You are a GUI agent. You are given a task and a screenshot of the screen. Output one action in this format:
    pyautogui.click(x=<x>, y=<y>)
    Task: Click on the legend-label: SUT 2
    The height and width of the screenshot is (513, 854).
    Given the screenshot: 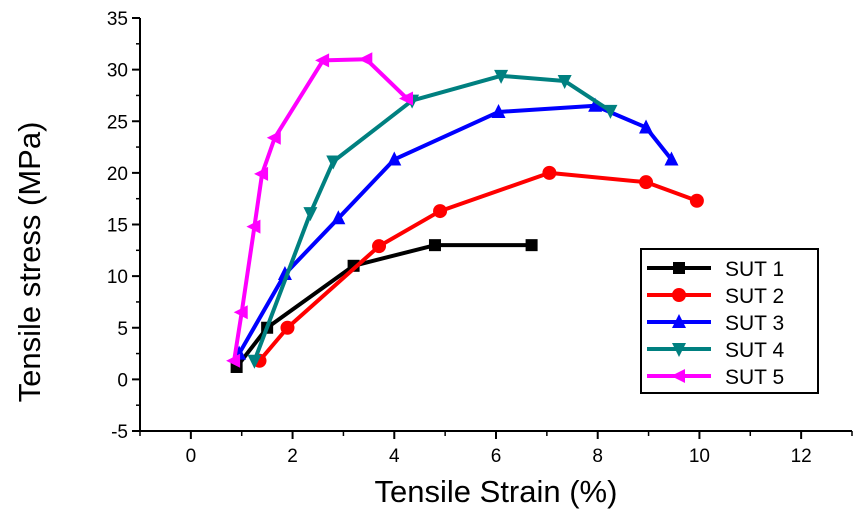 What is the action you would take?
    pyautogui.click(x=754, y=296)
    